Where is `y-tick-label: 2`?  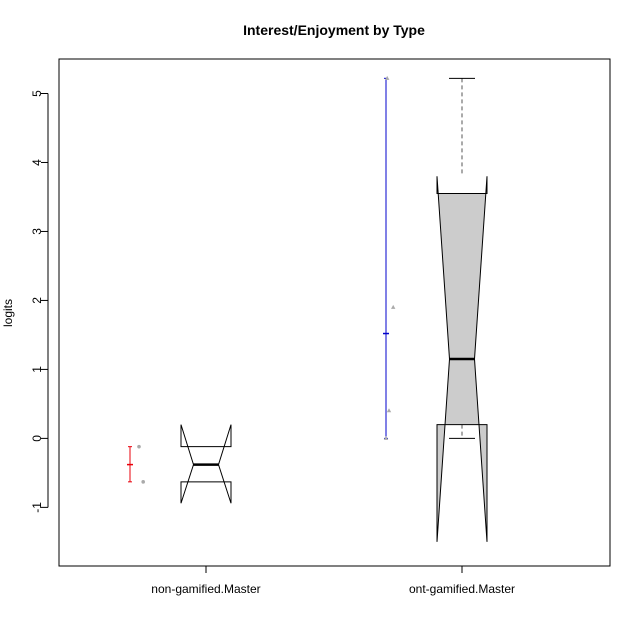 y-tick-label: 2 is located at coordinates (37, 300).